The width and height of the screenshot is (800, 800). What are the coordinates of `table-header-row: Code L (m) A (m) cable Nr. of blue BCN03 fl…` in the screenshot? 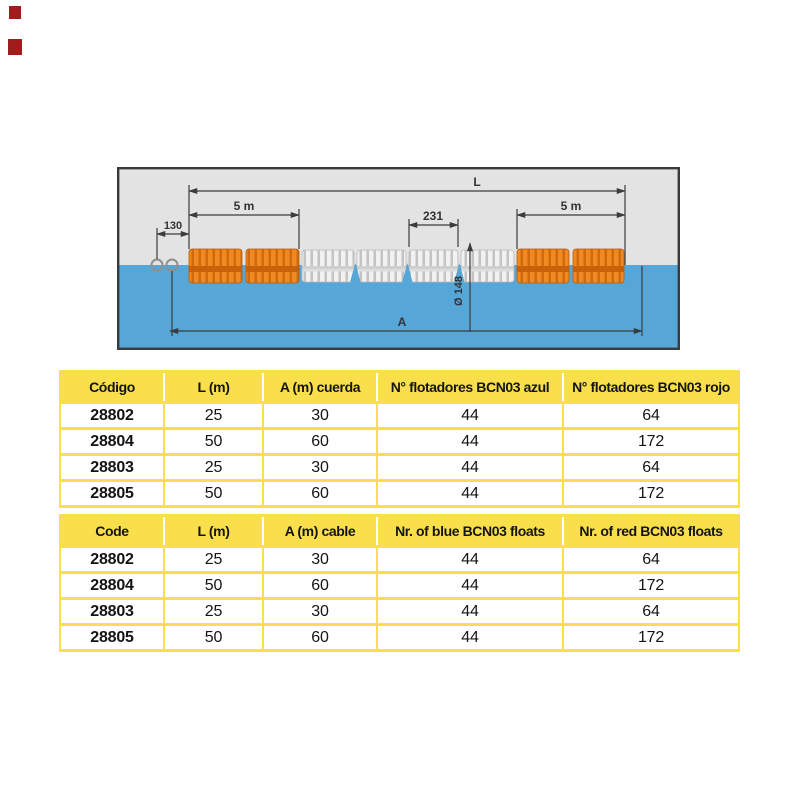 It's located at (399, 531).